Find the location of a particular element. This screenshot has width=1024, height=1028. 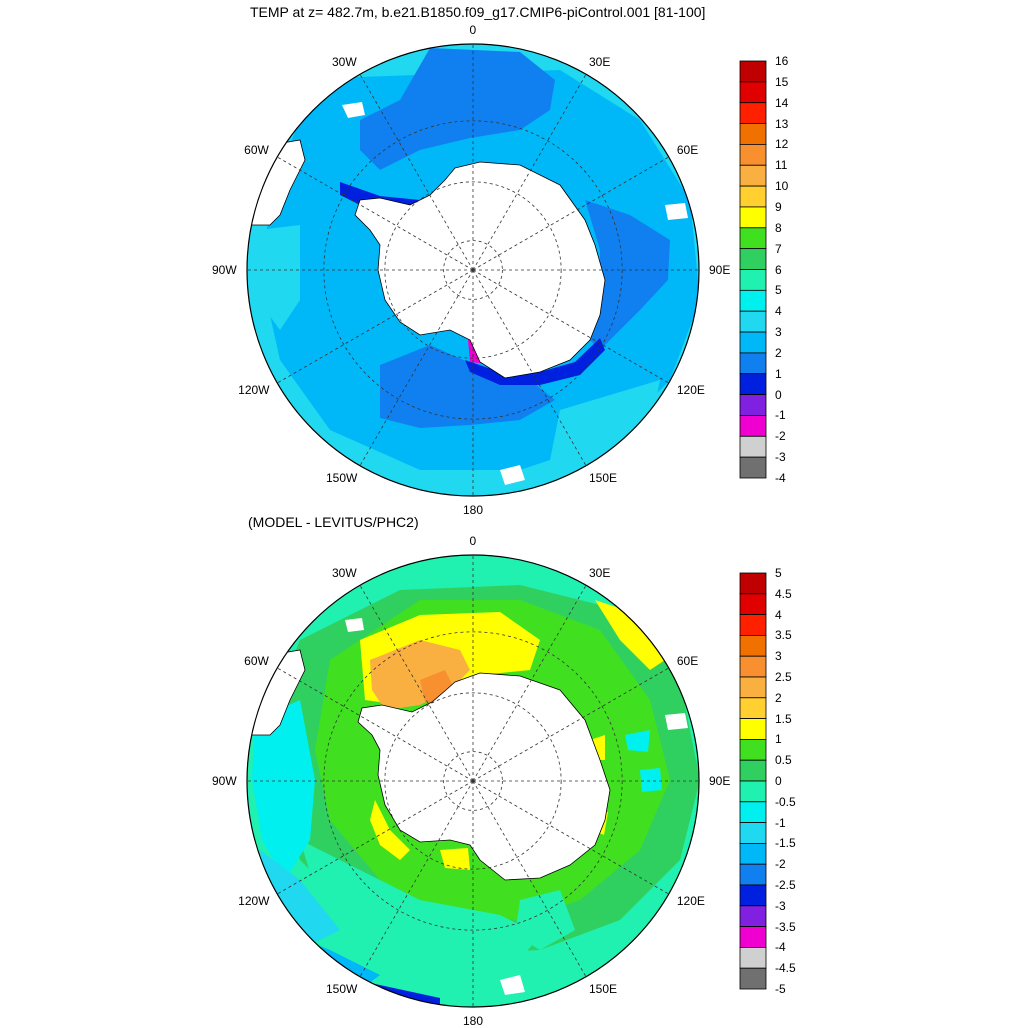

colorbar-tick-label: 1 is located at coordinates (778, 373).